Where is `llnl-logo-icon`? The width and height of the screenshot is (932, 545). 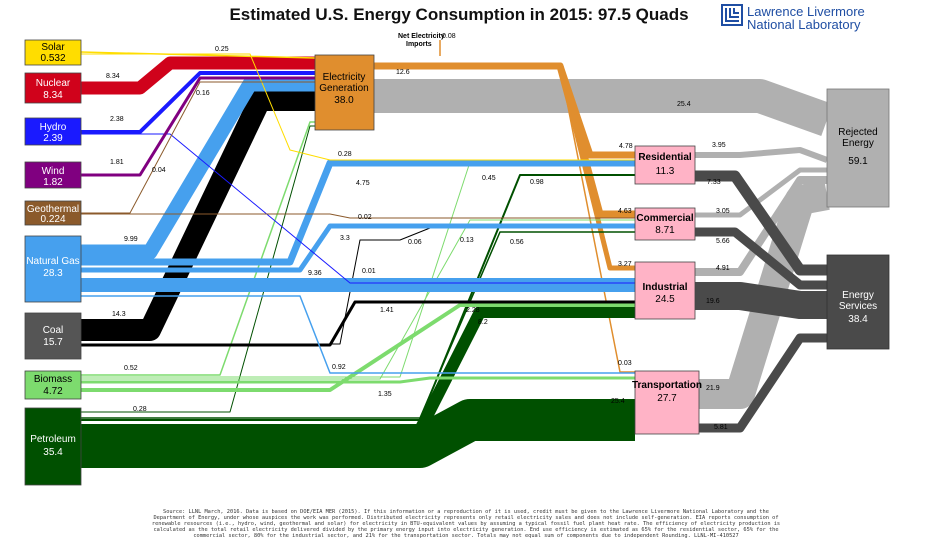
llnl-logo-icon is located at coordinates (732, 15).